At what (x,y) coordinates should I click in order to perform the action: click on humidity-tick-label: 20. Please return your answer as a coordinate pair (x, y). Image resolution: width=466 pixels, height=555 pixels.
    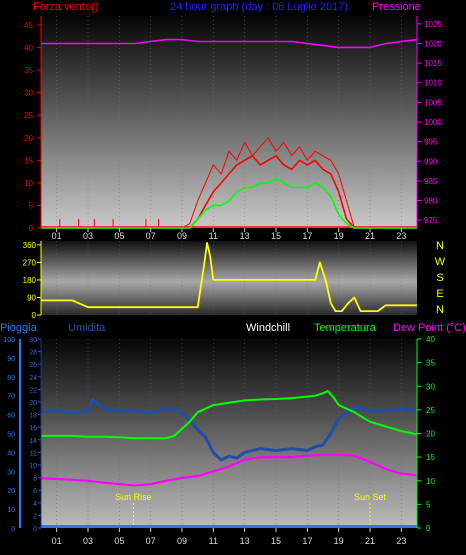
    Looking at the image, I should click on (33, 403).